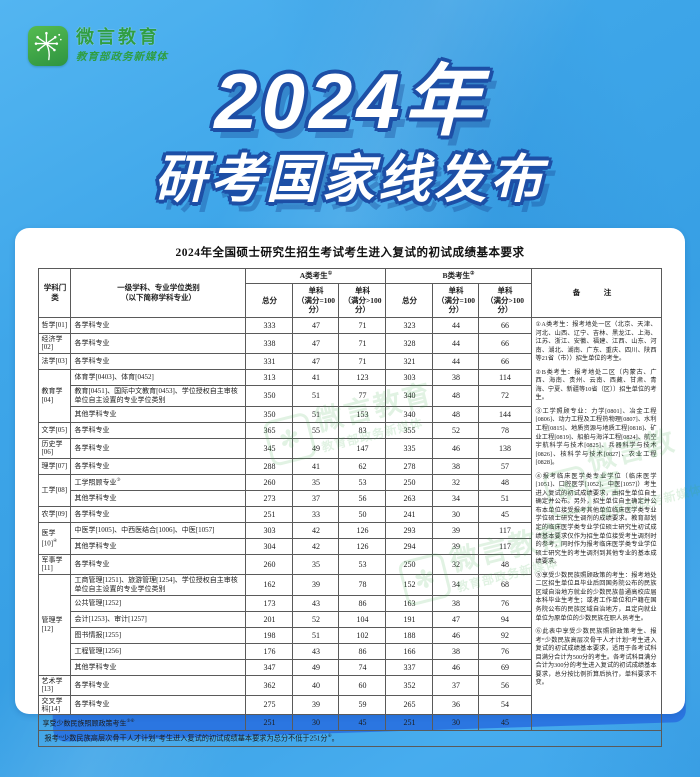 This screenshot has height=777, width=700. What do you see at coordinates (505, 377) in the screenshot?
I see `score-cell: 114` at bounding box center [505, 377].